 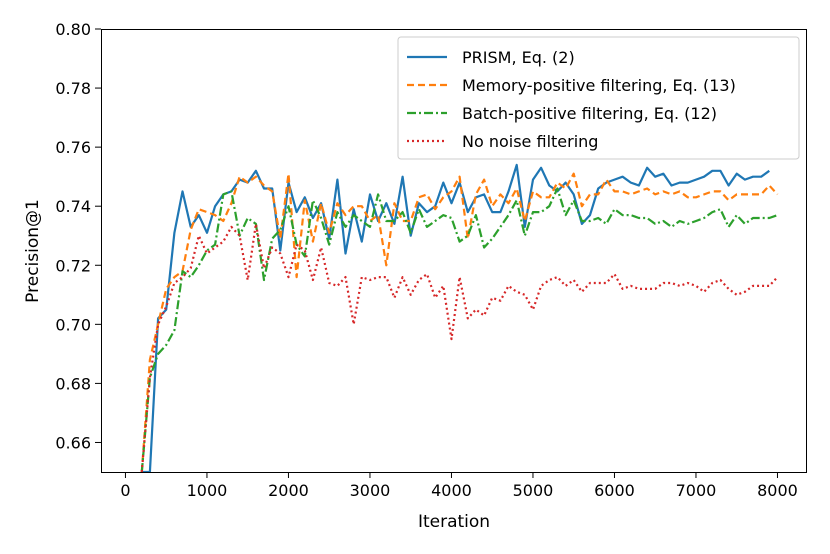 I want to click on y-tick-label: 0.66, so click(x=73, y=442).